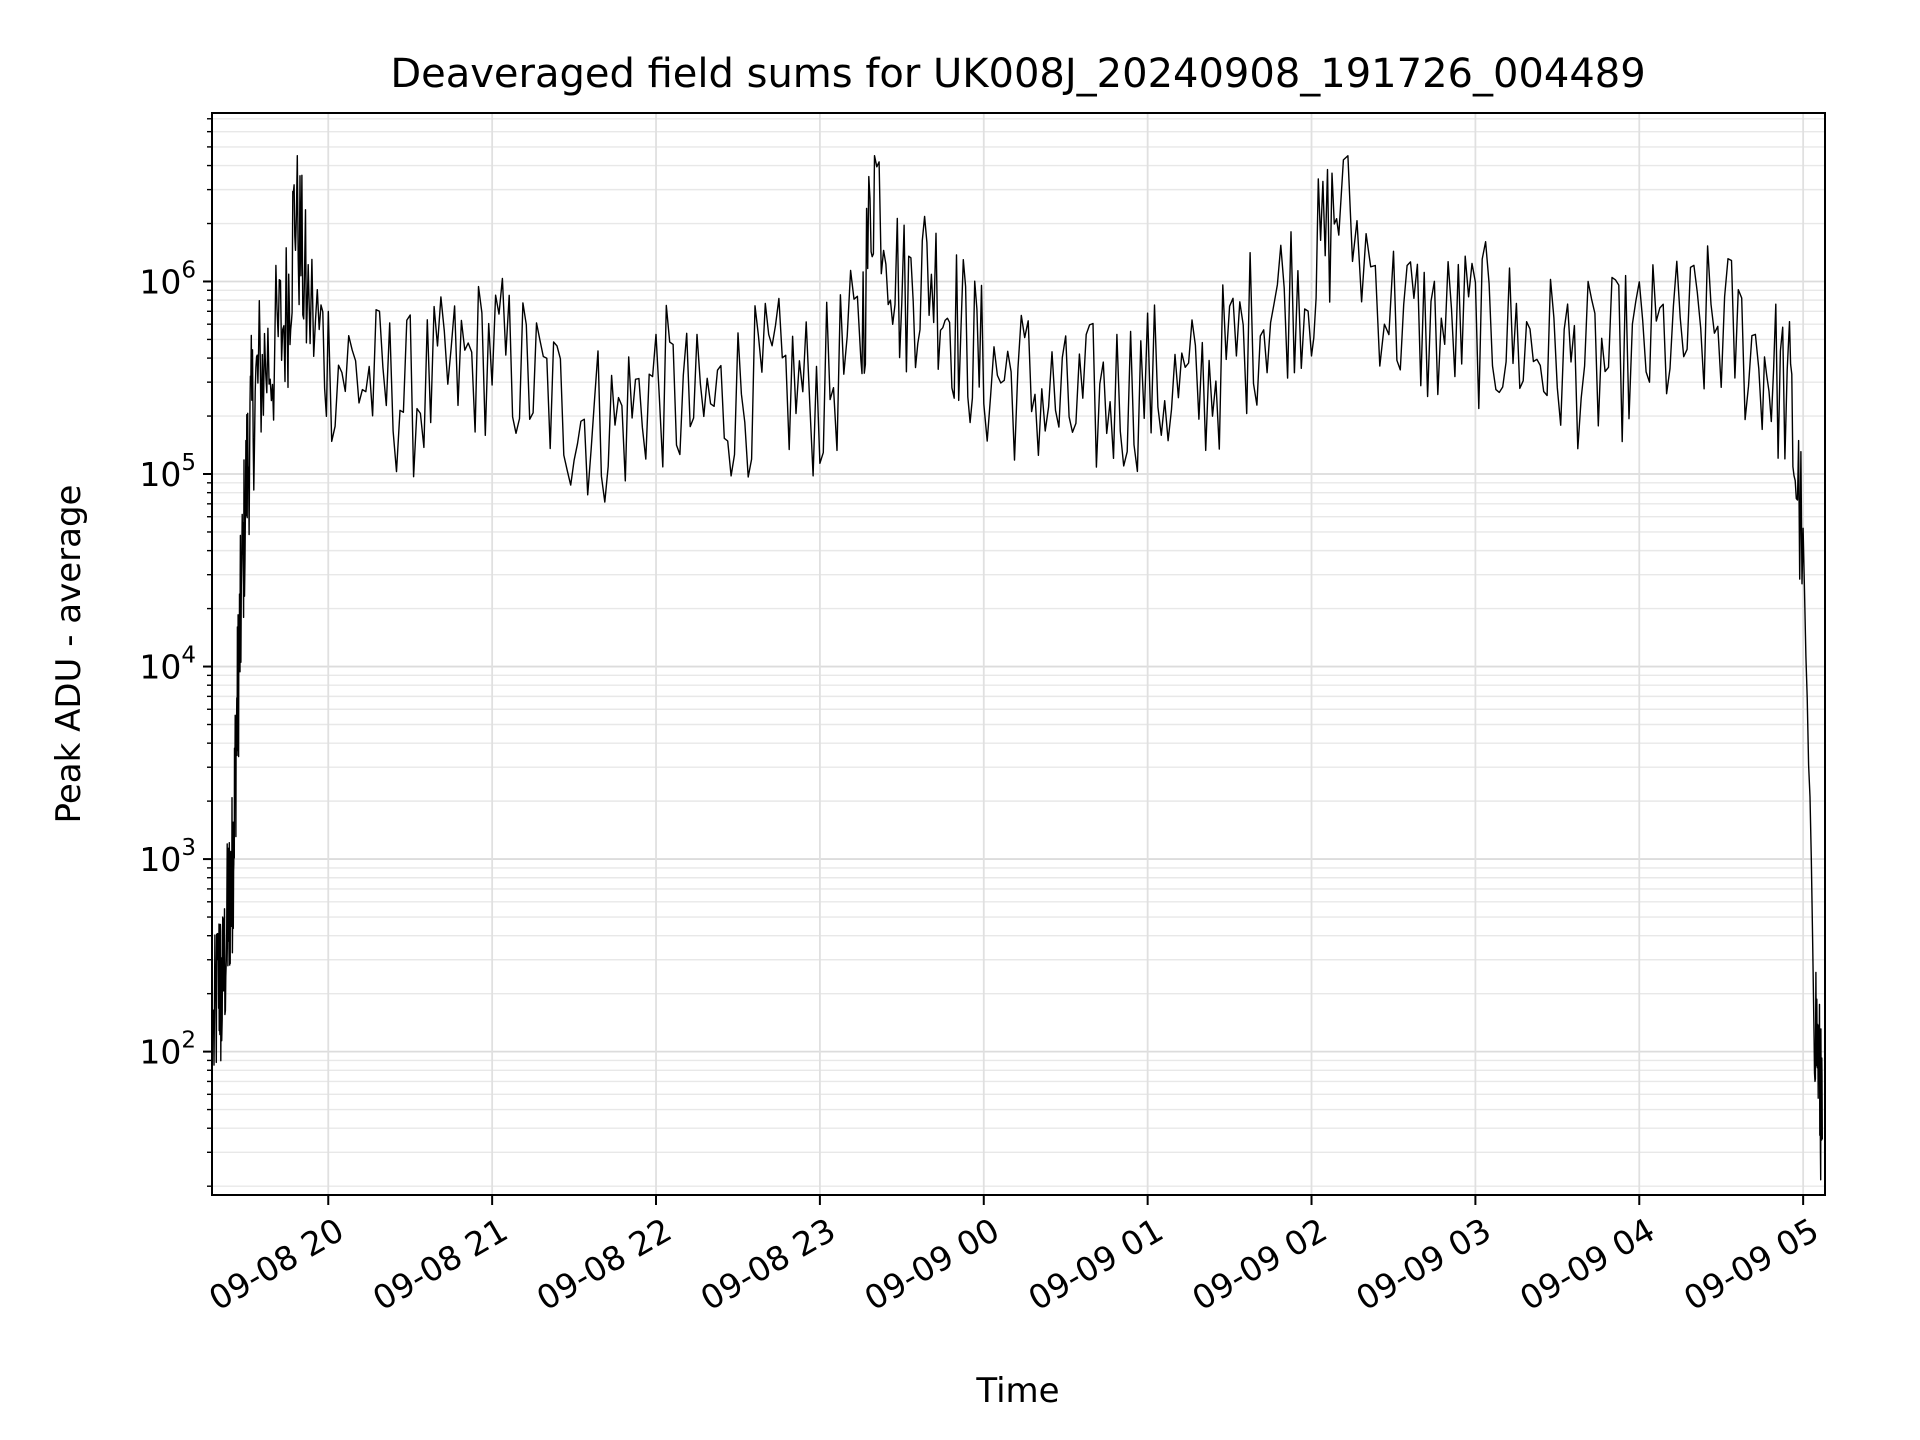 This screenshot has width=1920, height=1440. I want to click on y-tick-exponent: 5, so click(188, 463).